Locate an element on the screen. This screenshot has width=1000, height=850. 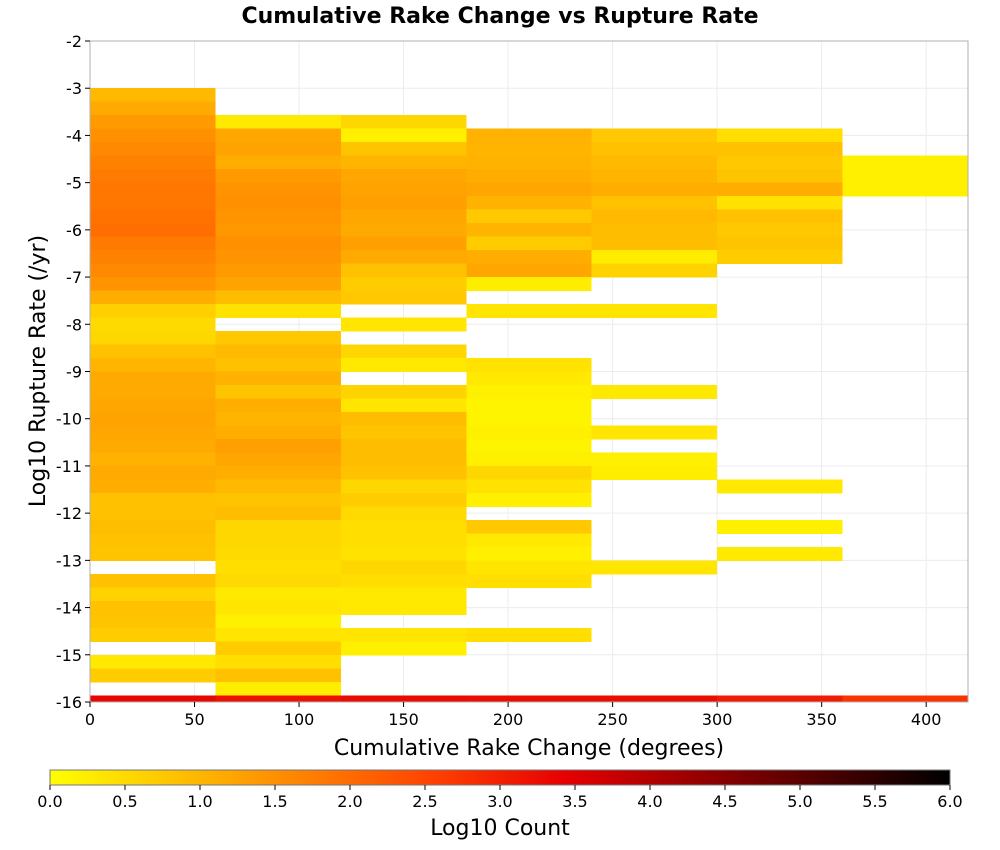
y-axis-label: Log10 Rupture Rate (/yr) is located at coordinates (38, 371).